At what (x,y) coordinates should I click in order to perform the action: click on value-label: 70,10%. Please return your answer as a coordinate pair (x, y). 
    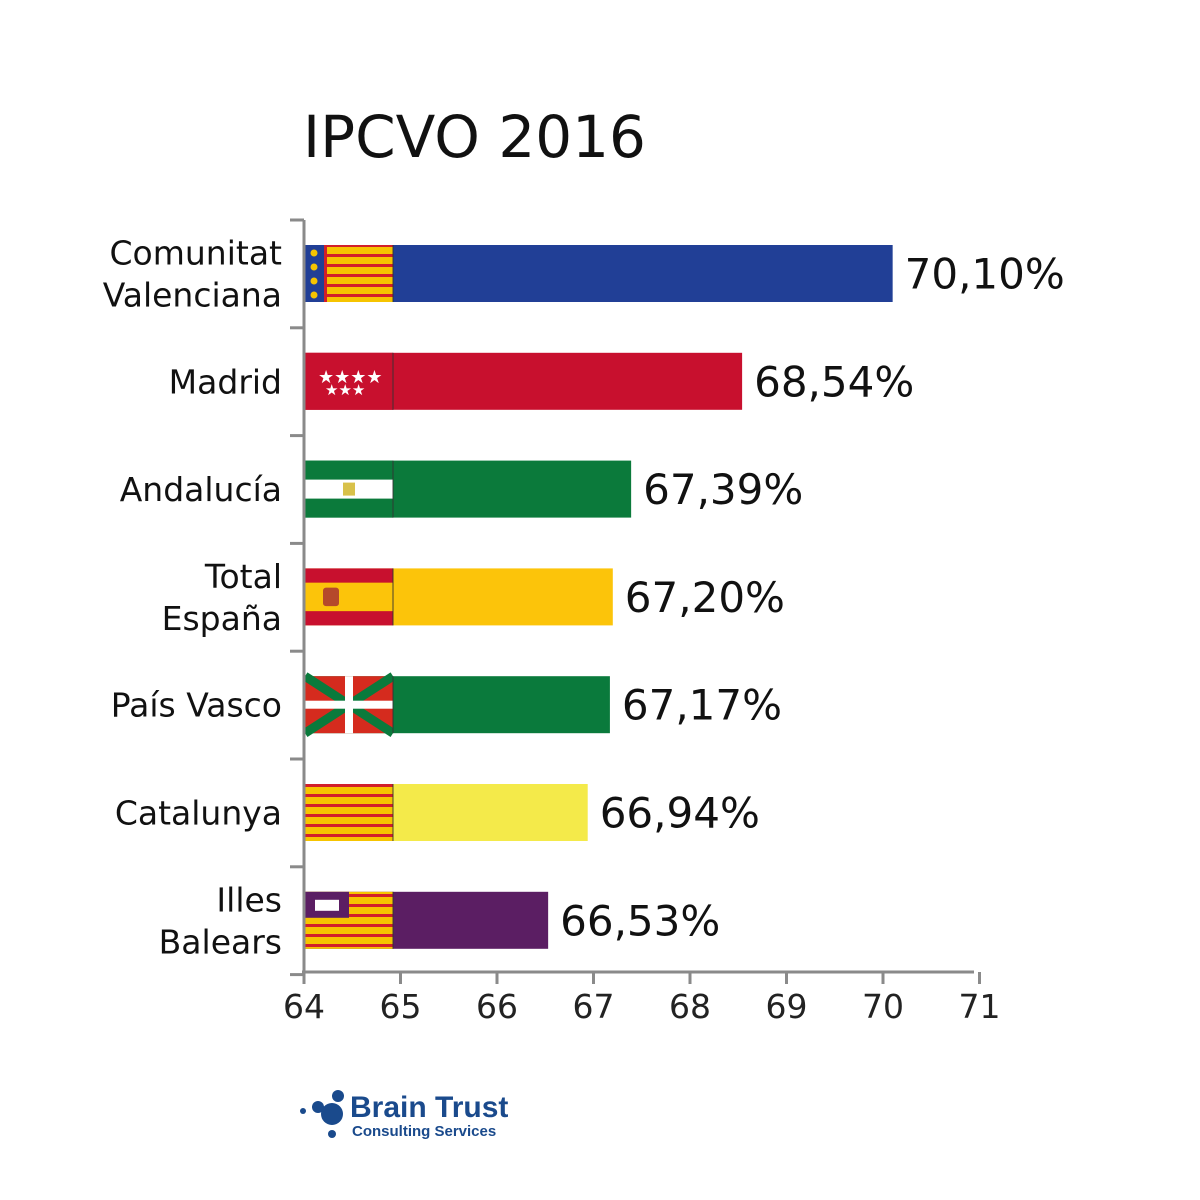
    Looking at the image, I should click on (985, 274).